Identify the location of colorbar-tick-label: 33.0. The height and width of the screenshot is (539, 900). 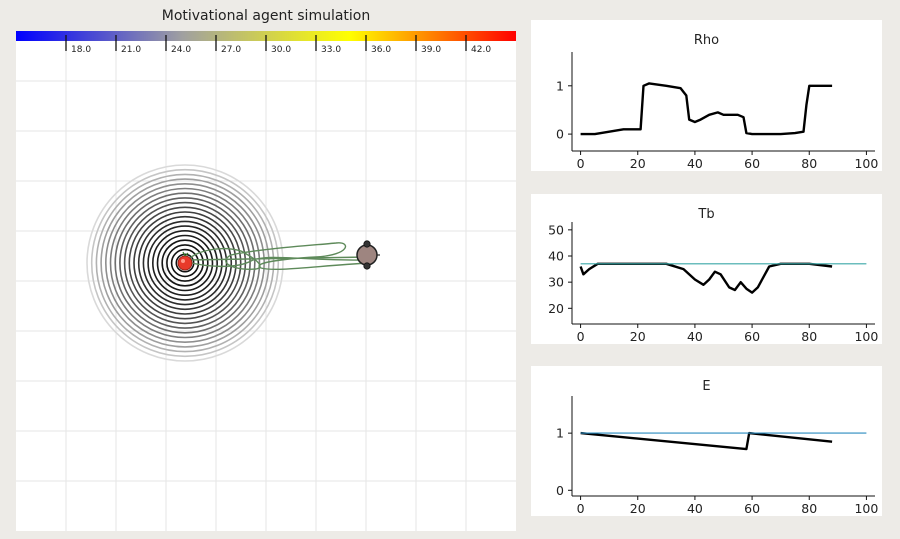
(331, 50).